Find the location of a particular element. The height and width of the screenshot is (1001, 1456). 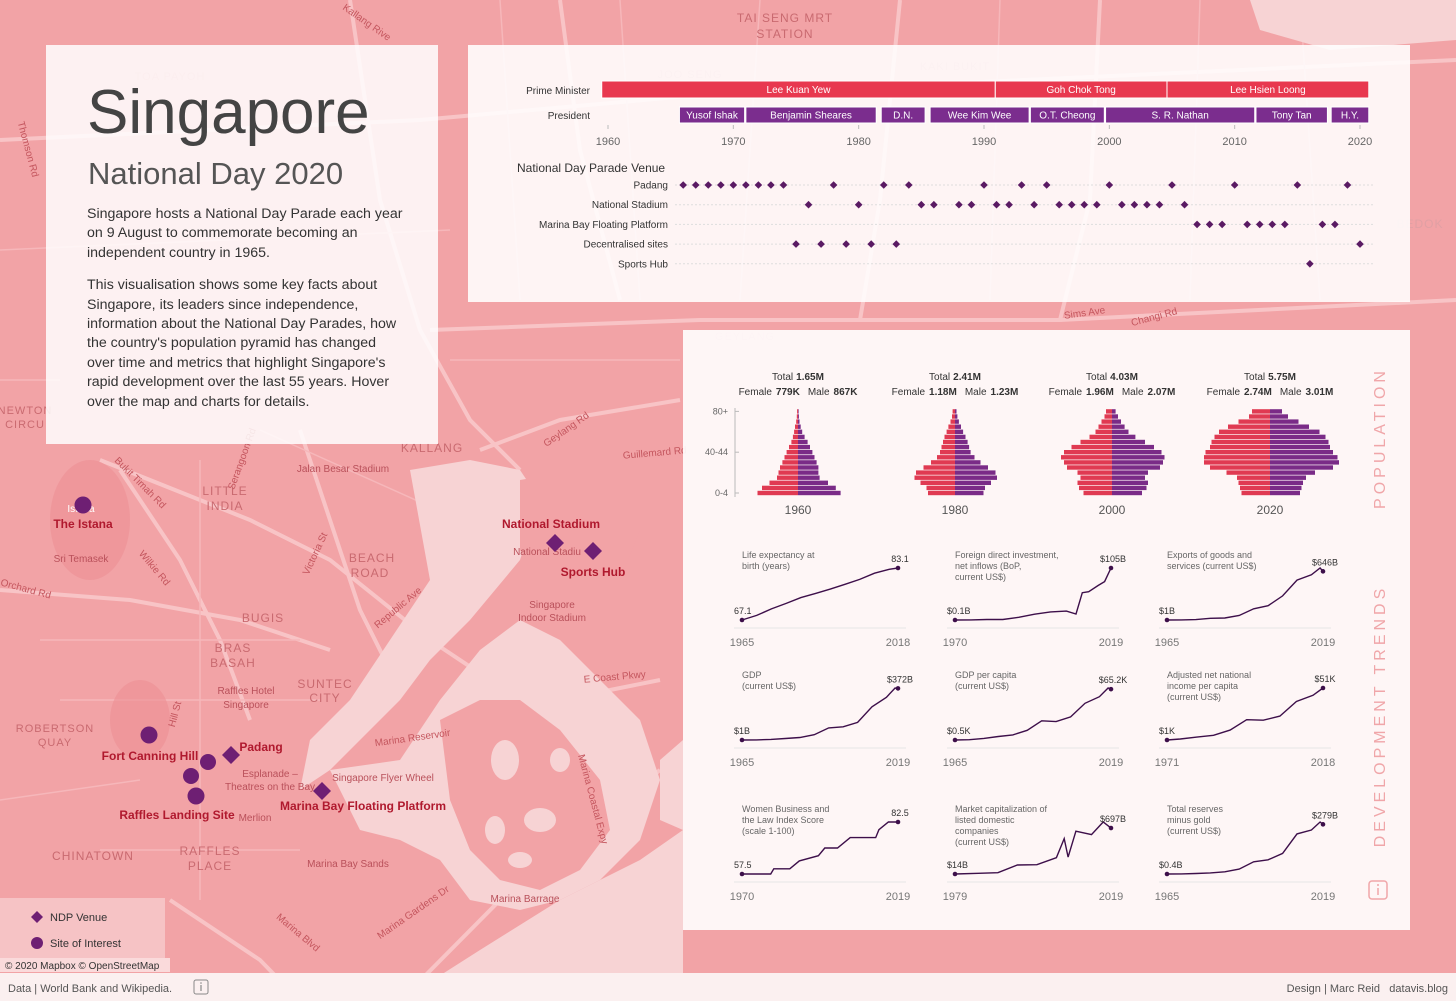

footer-info-button is located at coordinates (201, 987).